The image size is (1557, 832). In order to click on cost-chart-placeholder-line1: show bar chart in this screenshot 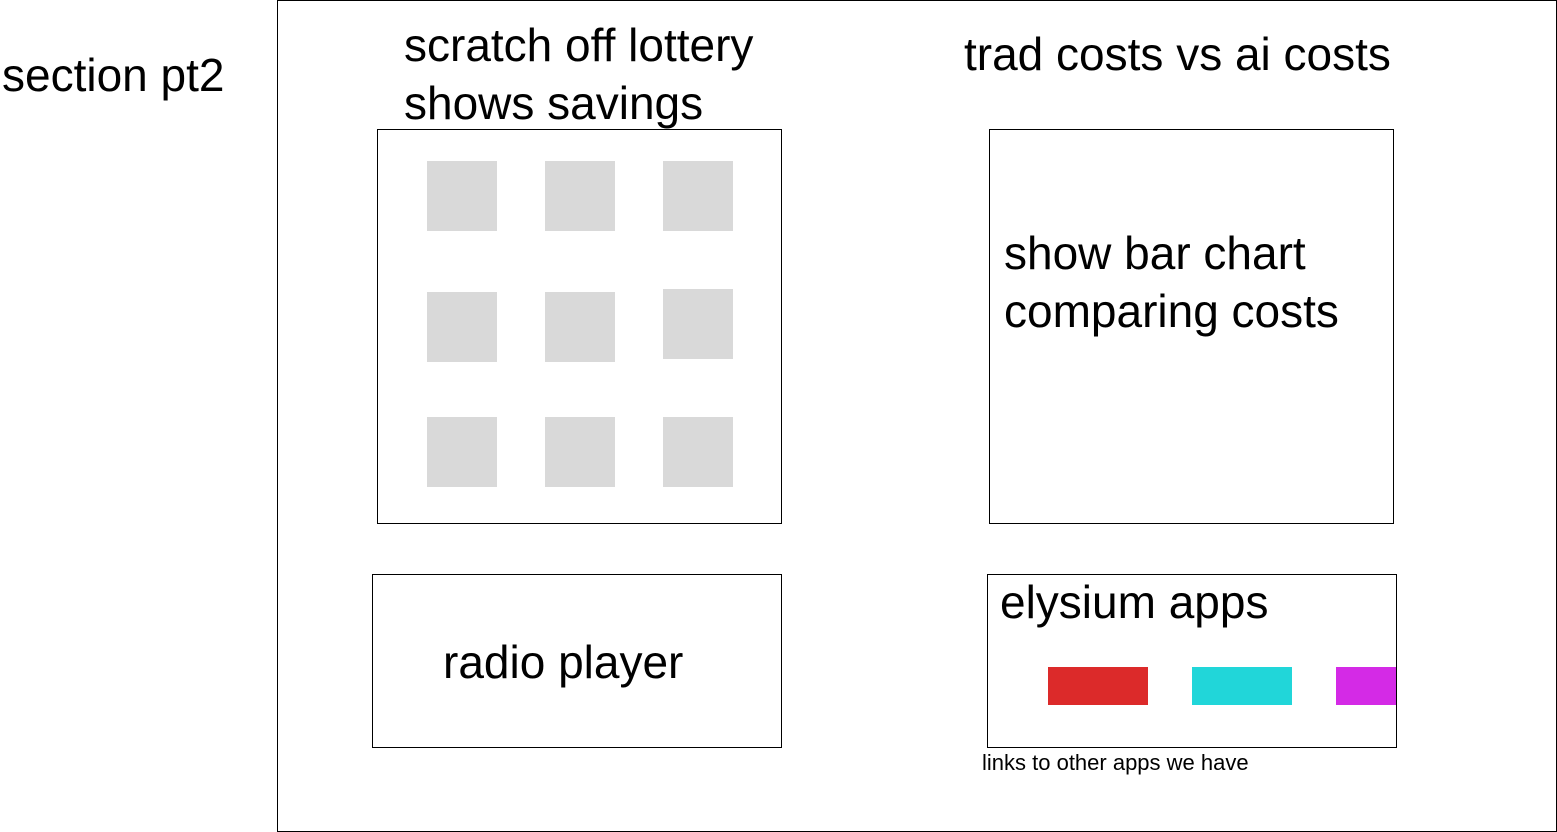, I will do `click(1155, 253)`.